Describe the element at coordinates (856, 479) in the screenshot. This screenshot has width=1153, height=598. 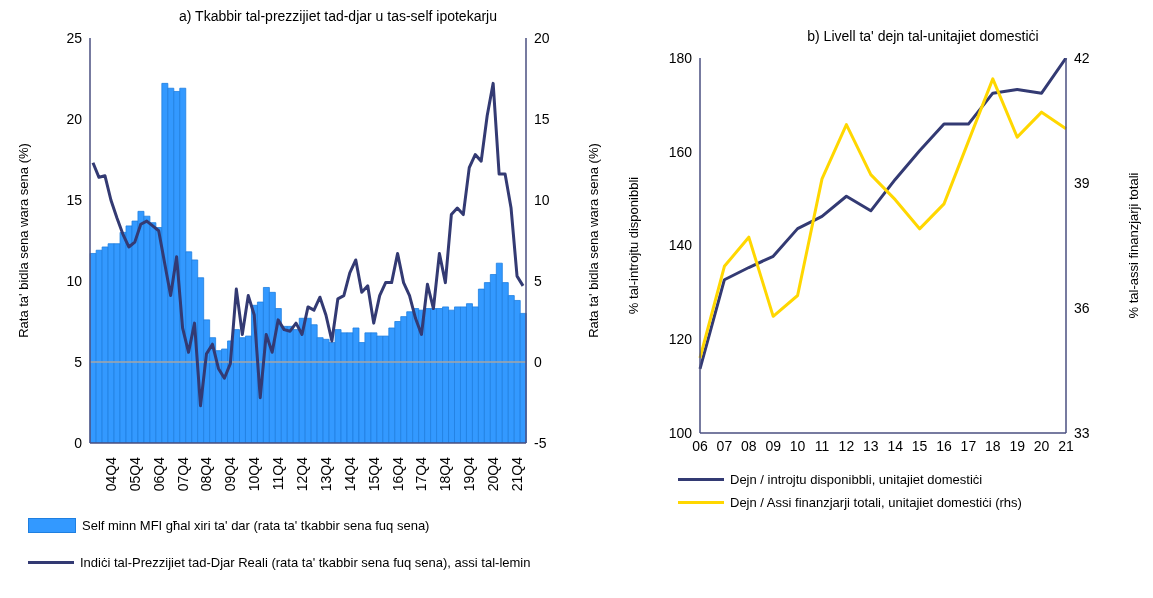
I see `legend-label: Dejn / introjtu disponibbli, unitajiet domestiċi` at that location.